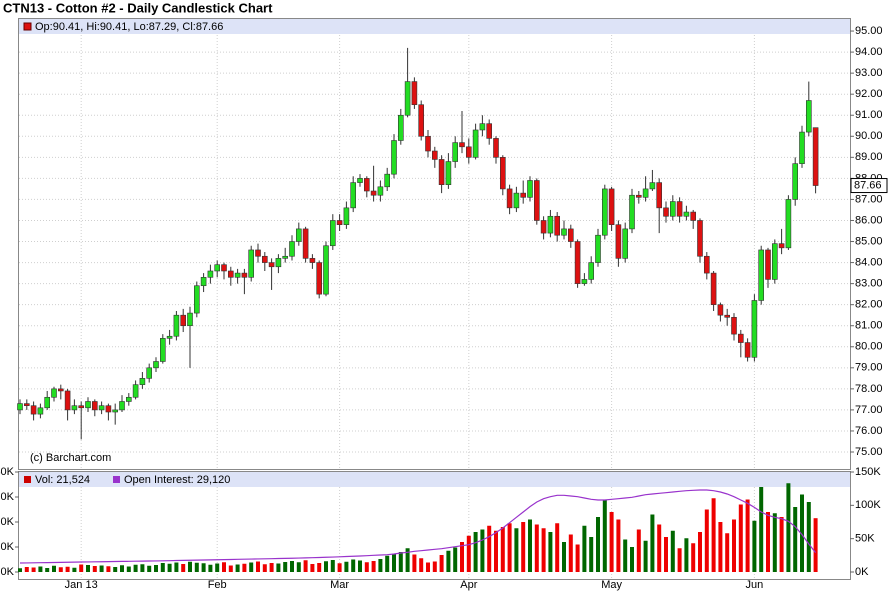 This screenshot has width=889, height=599. What do you see at coordinates (177, 480) in the screenshot?
I see `legend-entry: Open Interest: 29,120` at bounding box center [177, 480].